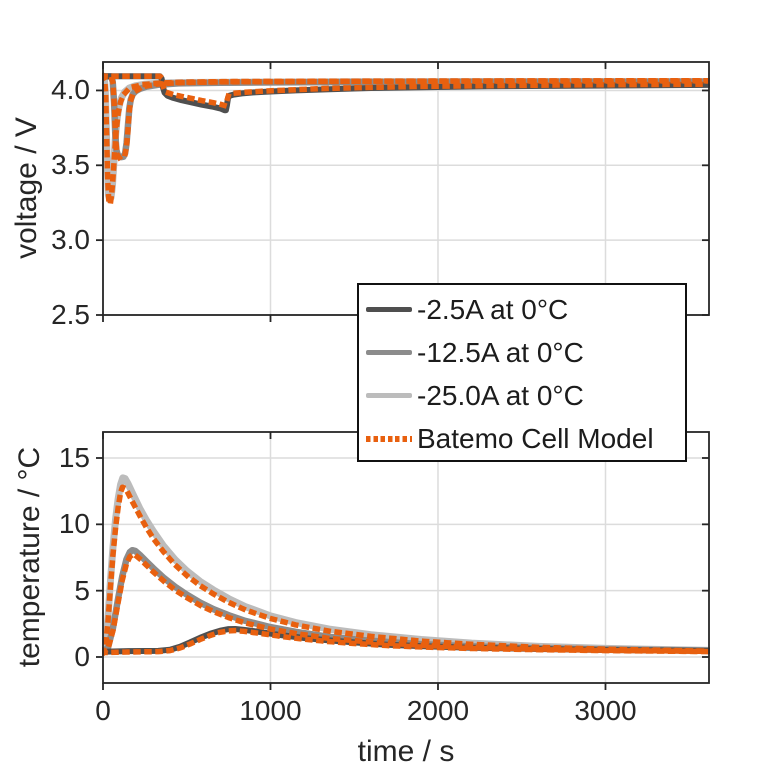 Image resolution: width=781 pixels, height=781 pixels. I want to click on legend-line-sample-2.5A, so click(389, 309).